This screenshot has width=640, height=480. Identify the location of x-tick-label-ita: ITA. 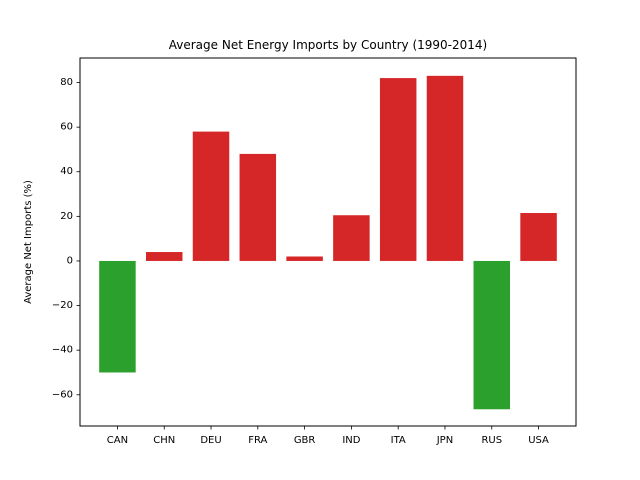
(398, 440).